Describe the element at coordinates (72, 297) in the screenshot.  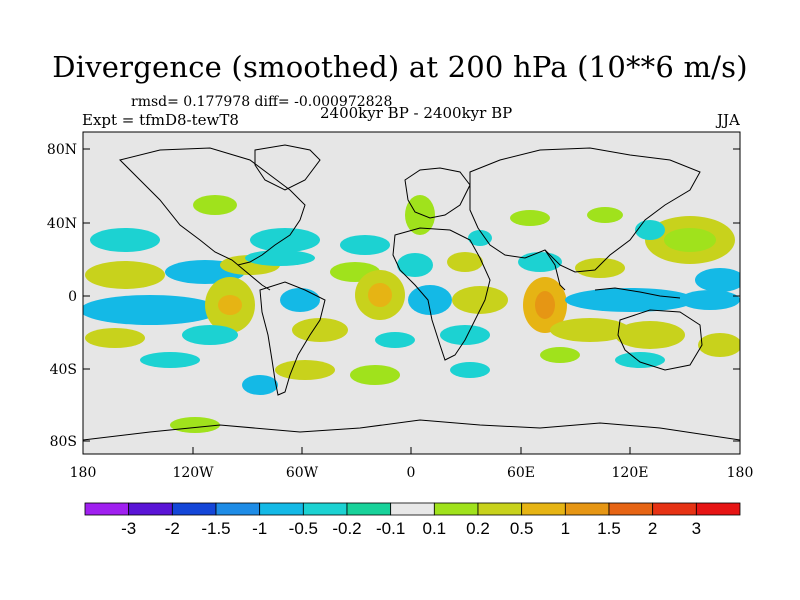
I see `lat-label-0: 0` at that location.